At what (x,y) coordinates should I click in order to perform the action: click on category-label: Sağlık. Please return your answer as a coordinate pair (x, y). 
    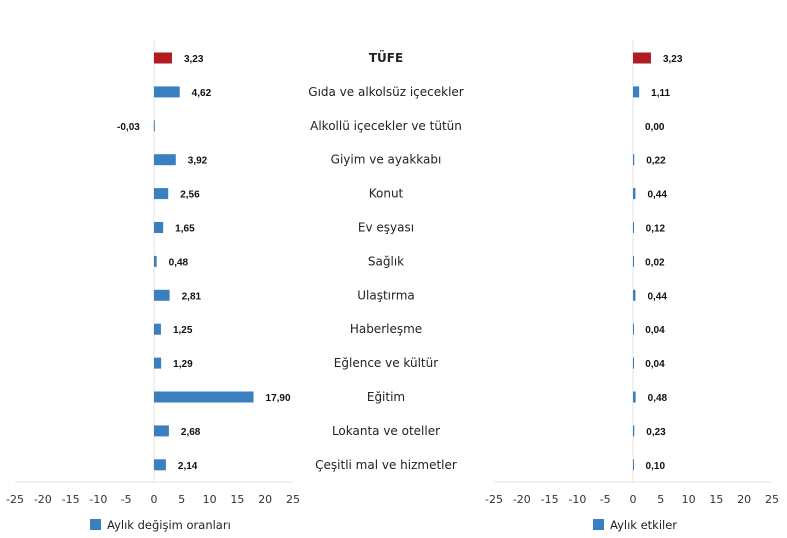
    Looking at the image, I should click on (386, 261).